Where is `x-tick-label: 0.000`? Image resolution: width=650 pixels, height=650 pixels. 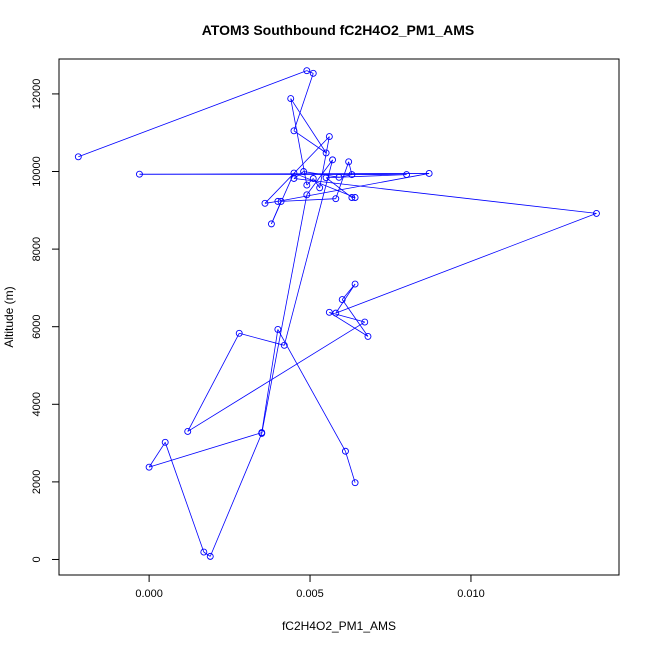 x-tick-label: 0.000 is located at coordinates (149, 594).